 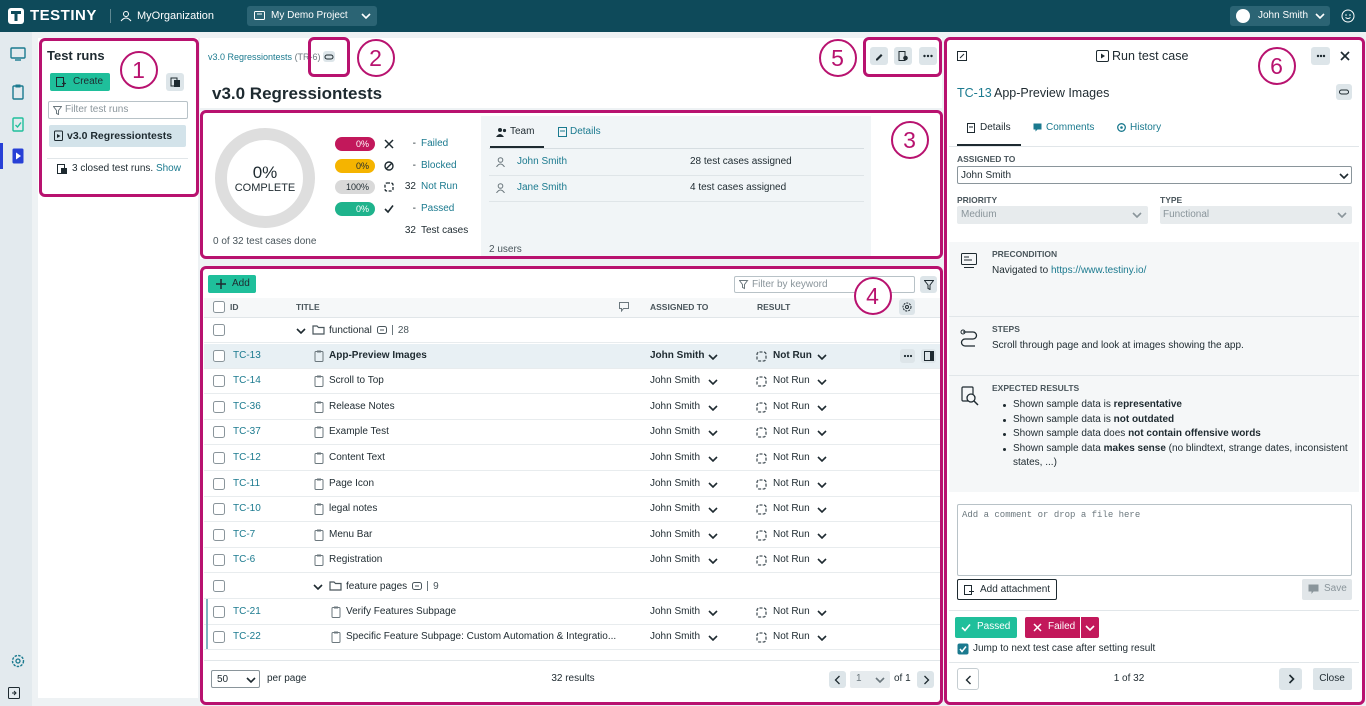 I want to click on case-link-button, so click(x=1344, y=92).